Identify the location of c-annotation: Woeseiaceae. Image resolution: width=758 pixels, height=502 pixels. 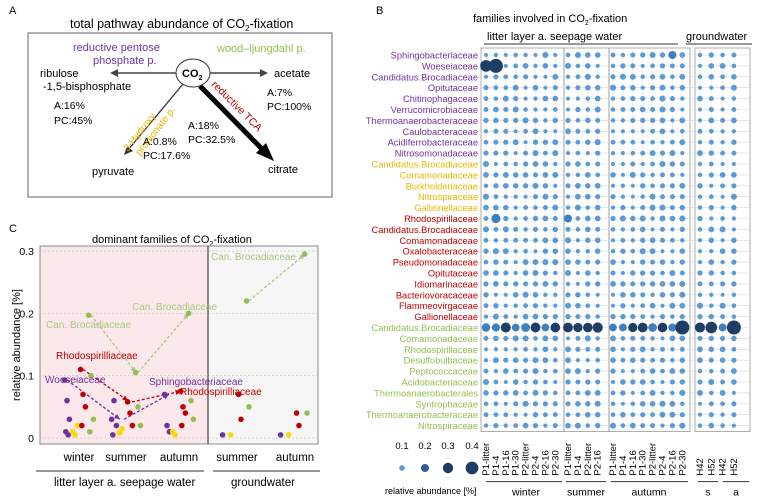
(75, 380).